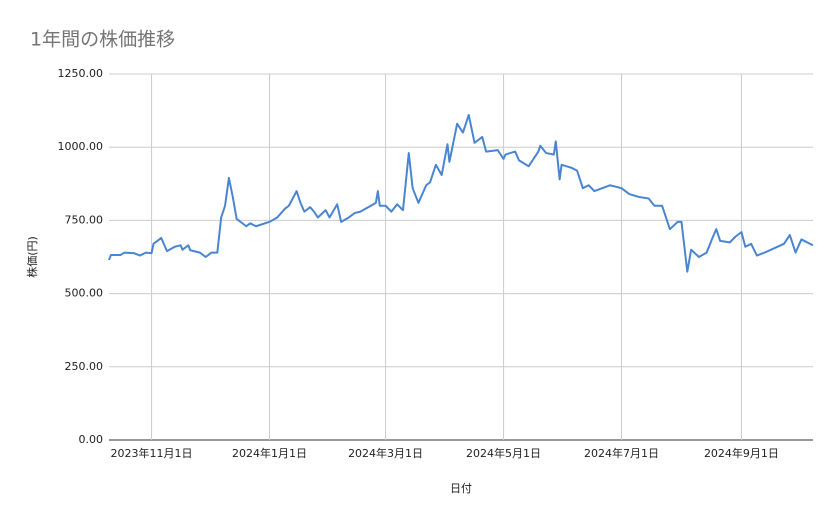 The height and width of the screenshot is (519, 839). What do you see at coordinates (84, 366) in the screenshot?
I see `y-tick-label: 250.00` at bounding box center [84, 366].